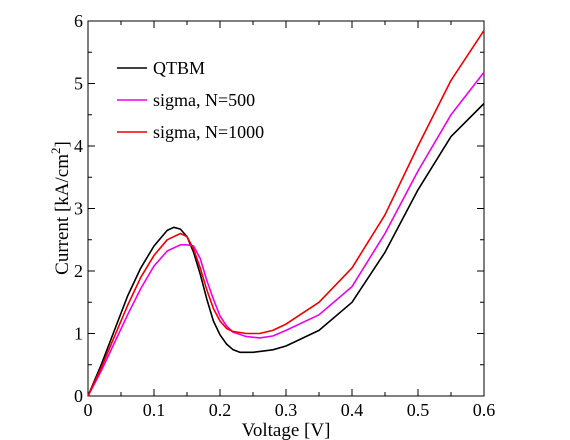 The image size is (570, 440). Describe the element at coordinates (154, 410) in the screenshot. I see `x-tick-label: 0.1` at that location.